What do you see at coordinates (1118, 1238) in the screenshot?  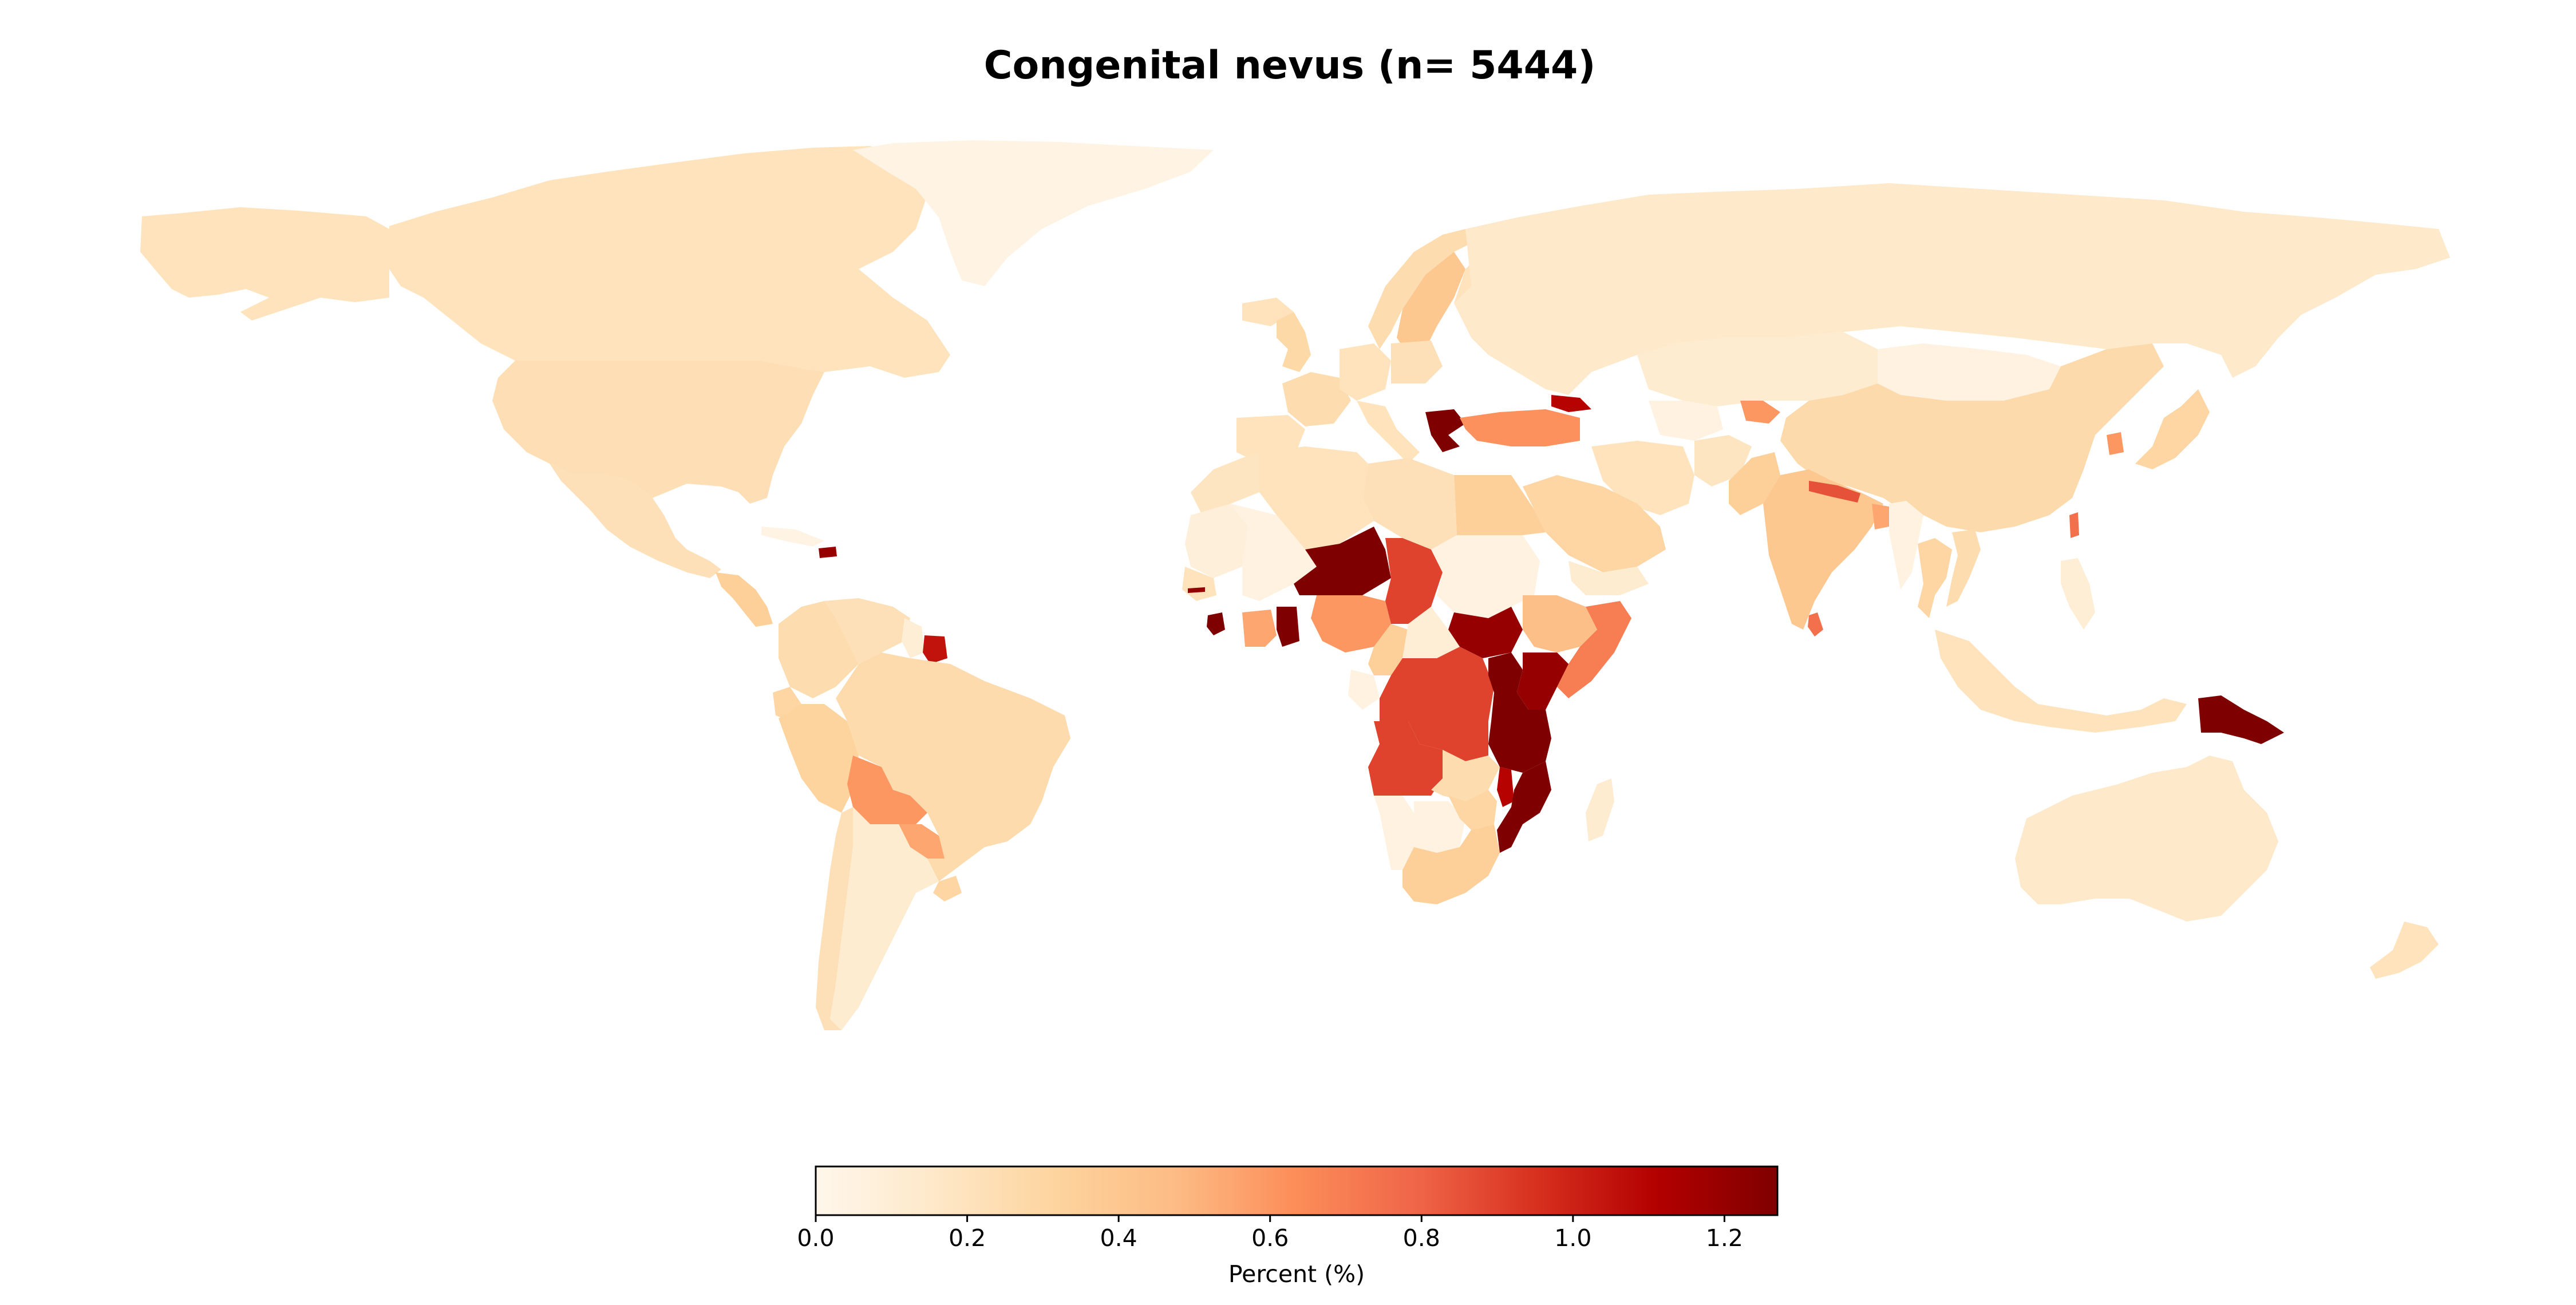 I see `colorbar-tick-label: 0.4` at bounding box center [1118, 1238].